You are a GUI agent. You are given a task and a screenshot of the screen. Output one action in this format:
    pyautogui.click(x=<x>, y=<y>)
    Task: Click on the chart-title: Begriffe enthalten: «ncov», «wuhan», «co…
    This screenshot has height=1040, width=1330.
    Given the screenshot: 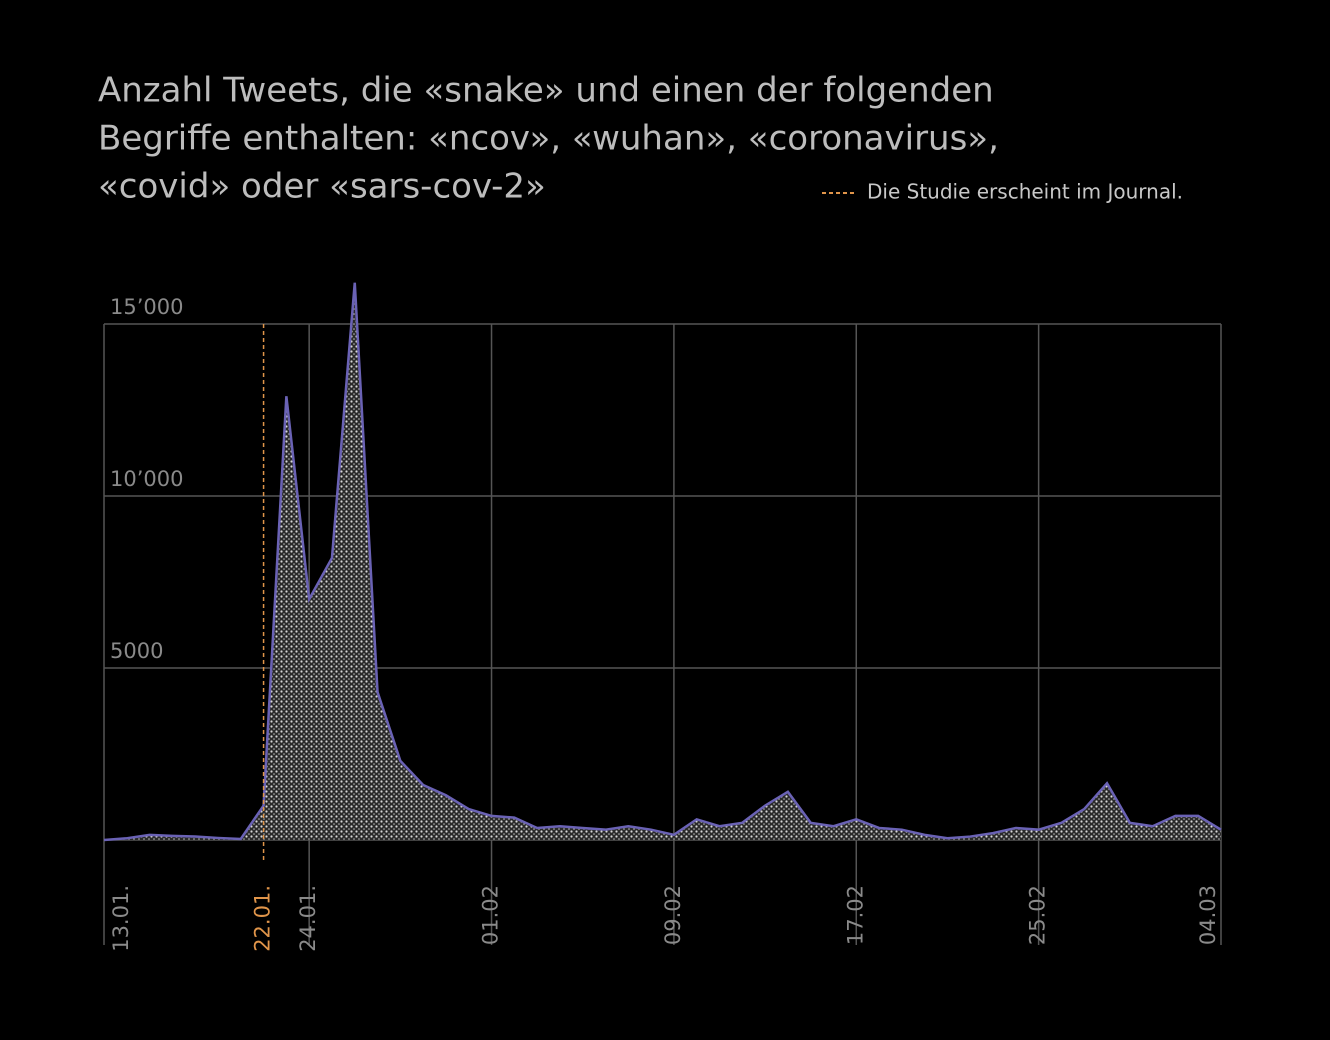 What is the action you would take?
    pyautogui.click(x=548, y=139)
    